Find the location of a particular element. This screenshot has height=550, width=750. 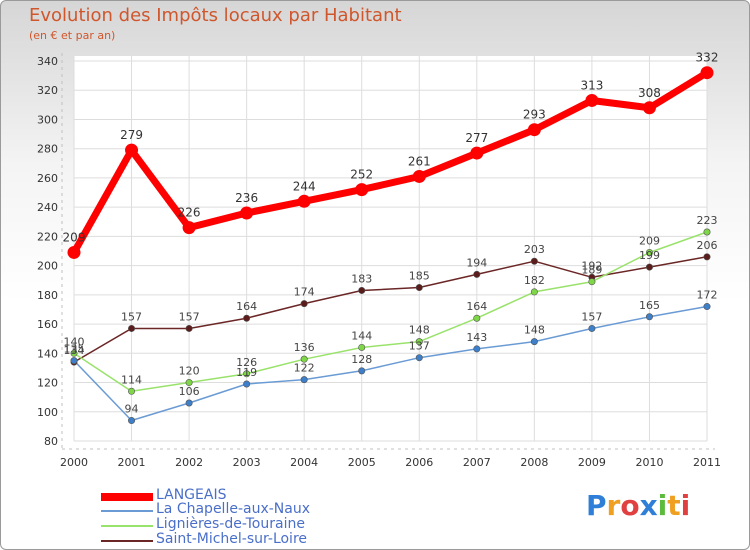

data-label: 148 is located at coordinates (534, 330).